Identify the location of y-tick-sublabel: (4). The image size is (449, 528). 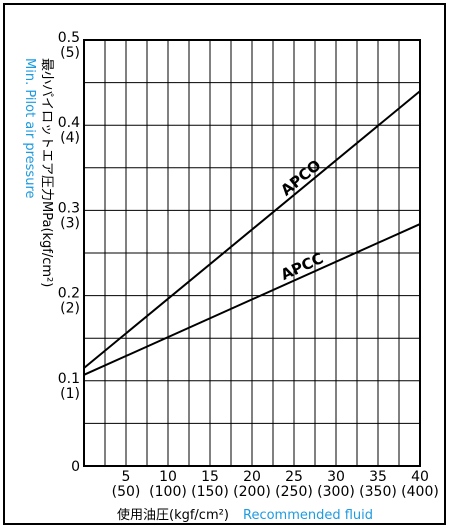
(70, 138).